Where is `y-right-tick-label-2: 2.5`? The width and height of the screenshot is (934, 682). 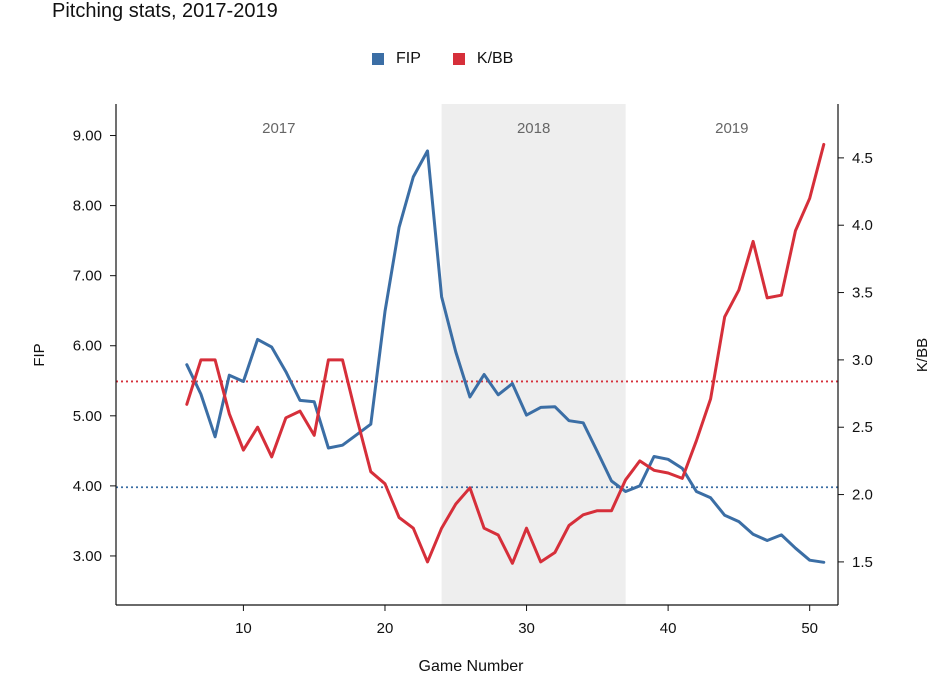 y-right-tick-label-2: 2.5 is located at coordinates (862, 427).